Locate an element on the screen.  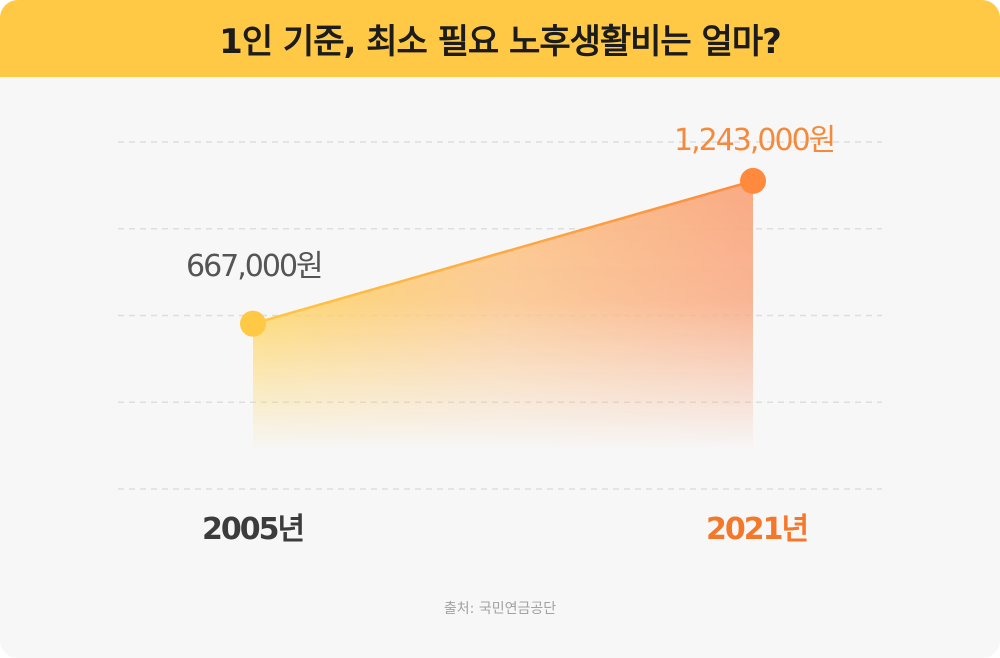
data-label-2005: 667,000원 is located at coordinates (255, 266).